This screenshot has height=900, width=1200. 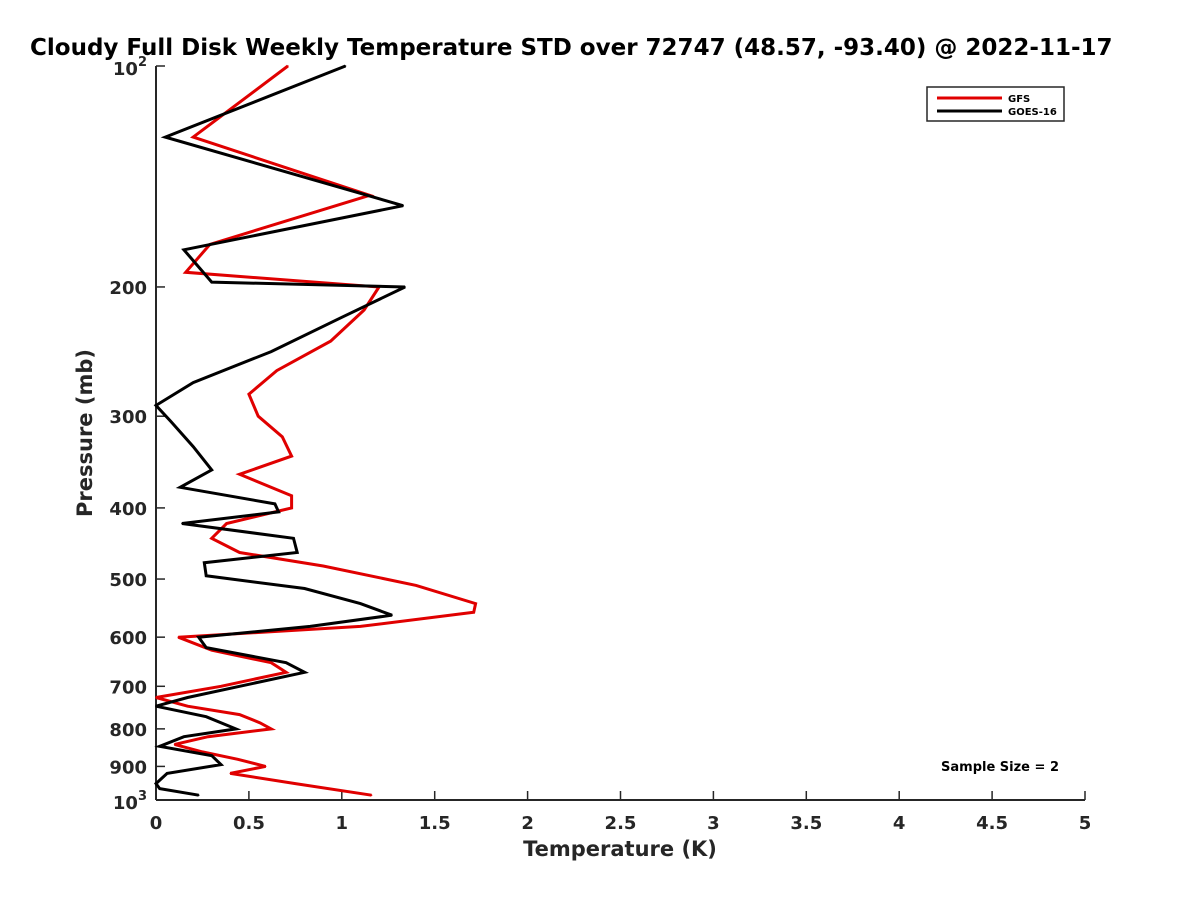 What do you see at coordinates (1085, 823) in the screenshot?
I see `x-tick-label: 5` at bounding box center [1085, 823].